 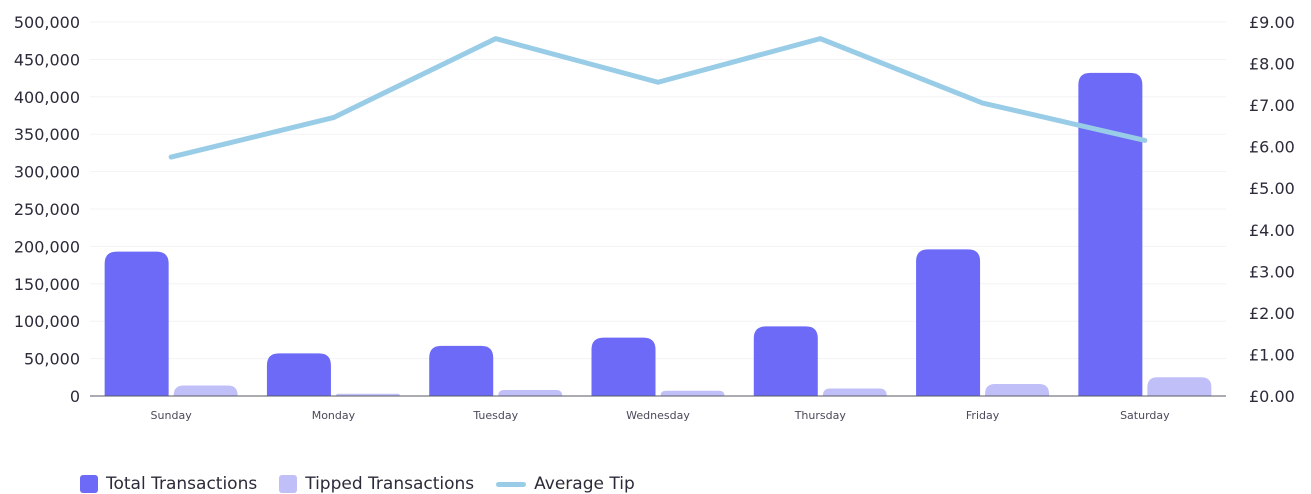 What do you see at coordinates (75, 396) in the screenshot?
I see `left-axis-tick-label: 0` at bounding box center [75, 396].